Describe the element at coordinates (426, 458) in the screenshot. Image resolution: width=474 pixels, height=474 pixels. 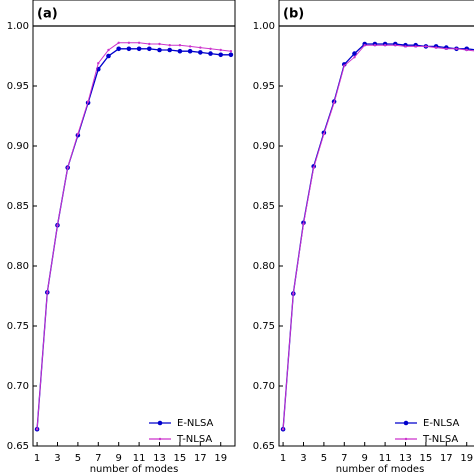
I see `x-tick-label: 15` at that location.